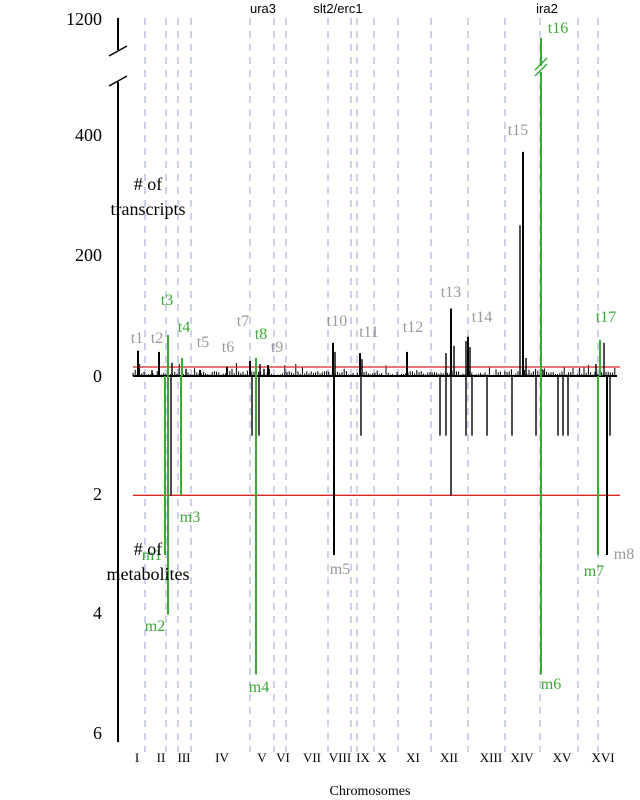 Image resolution: width=640 pixels, height=800 pixels. I want to click on chromosome-label: XIV, so click(522, 757).